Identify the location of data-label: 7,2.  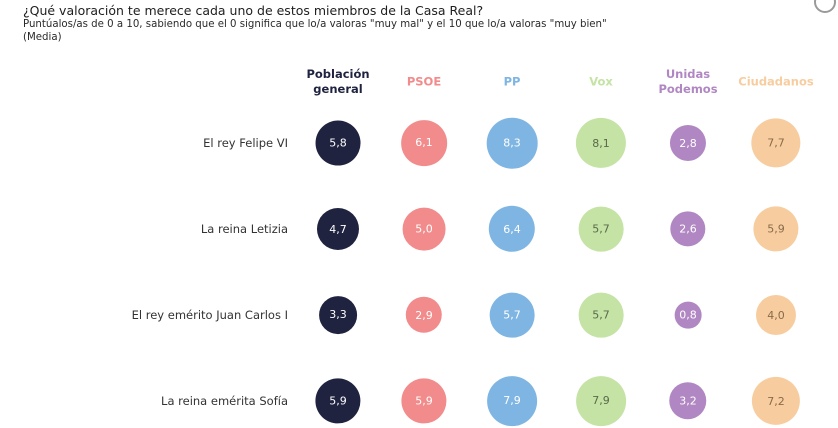
(776, 401).